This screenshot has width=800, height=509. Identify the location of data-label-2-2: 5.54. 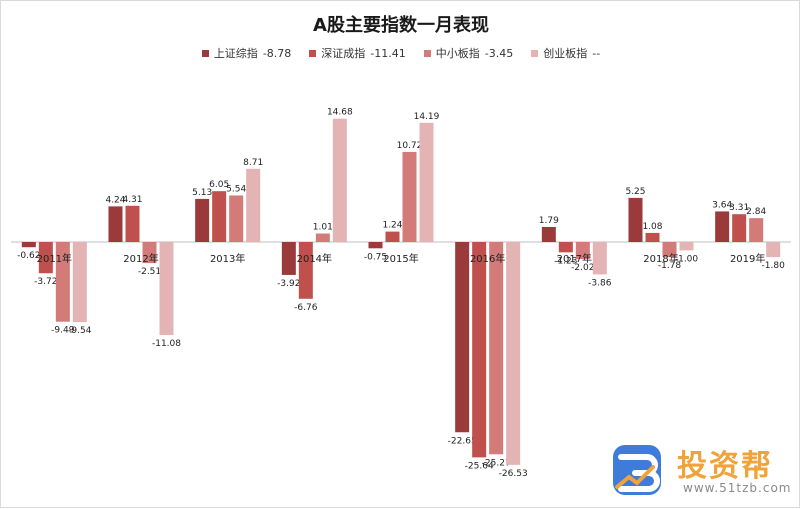
(236, 189).